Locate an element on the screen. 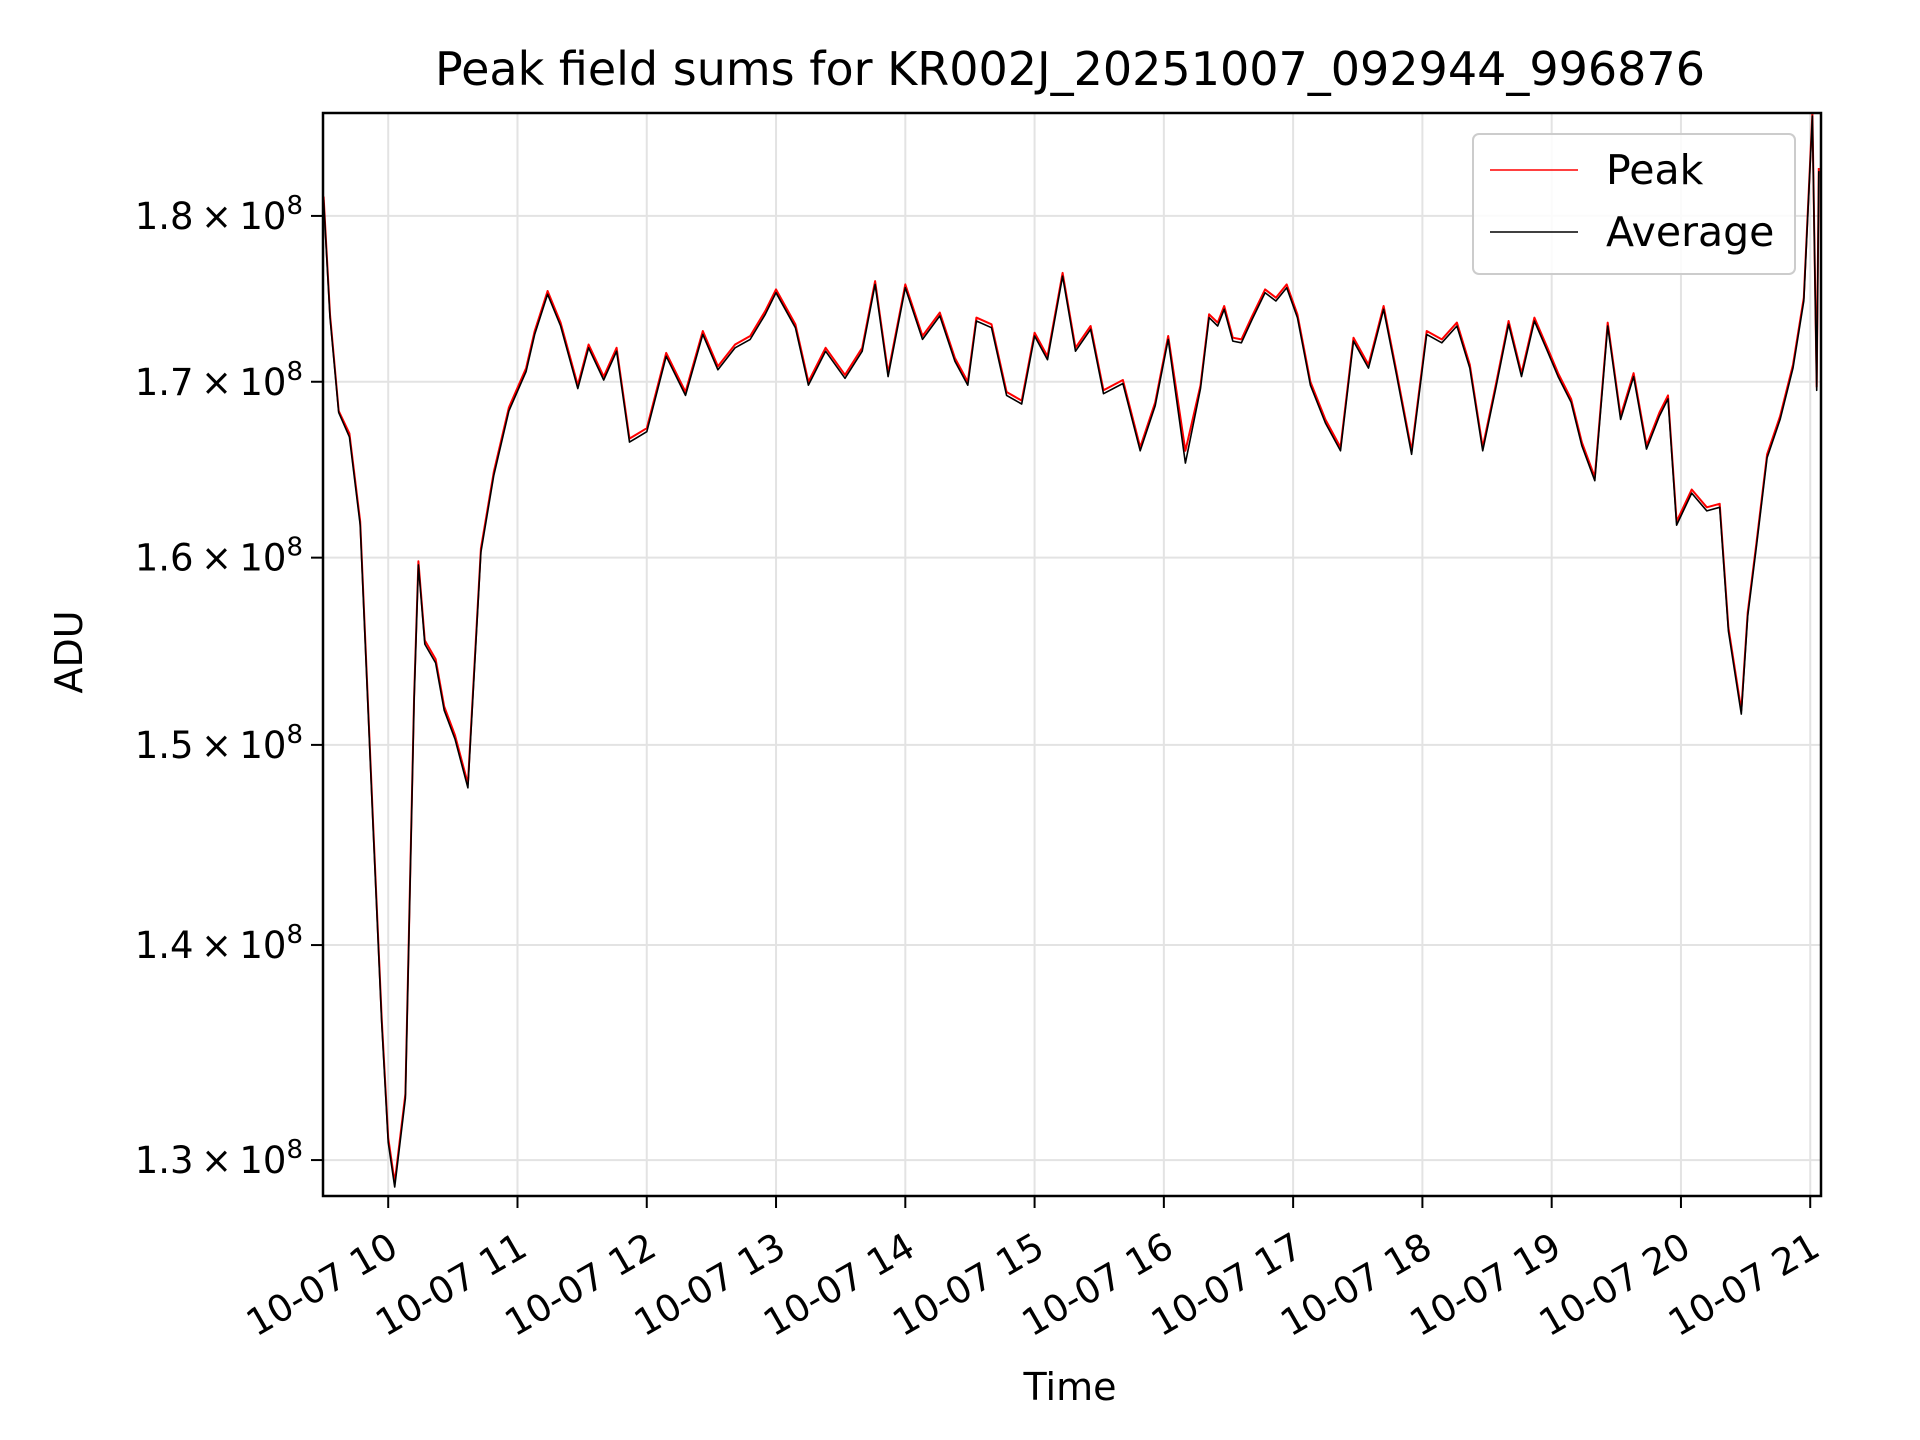  legend-label-peak: Peak is located at coordinates (1655, 170).